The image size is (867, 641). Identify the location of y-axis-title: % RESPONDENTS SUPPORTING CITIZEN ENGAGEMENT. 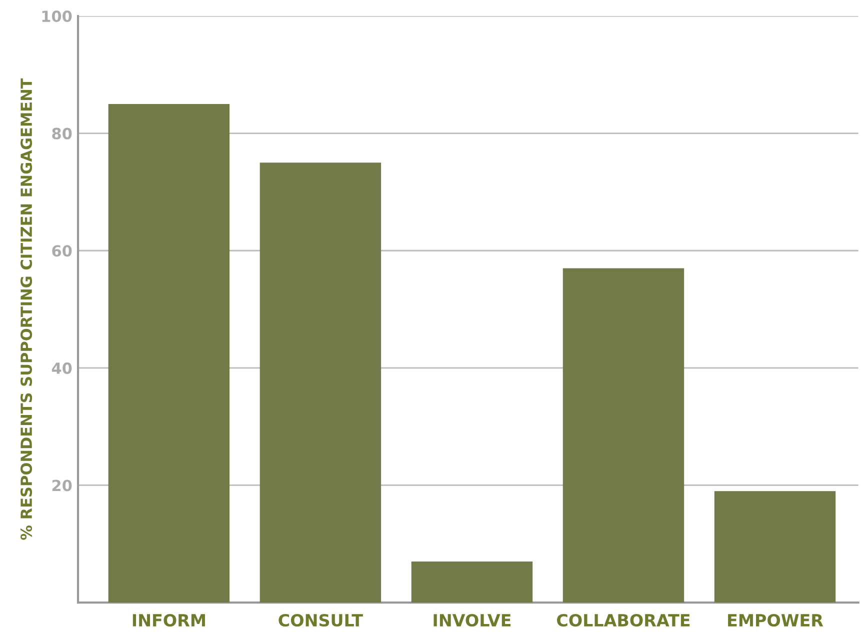
(26, 309).